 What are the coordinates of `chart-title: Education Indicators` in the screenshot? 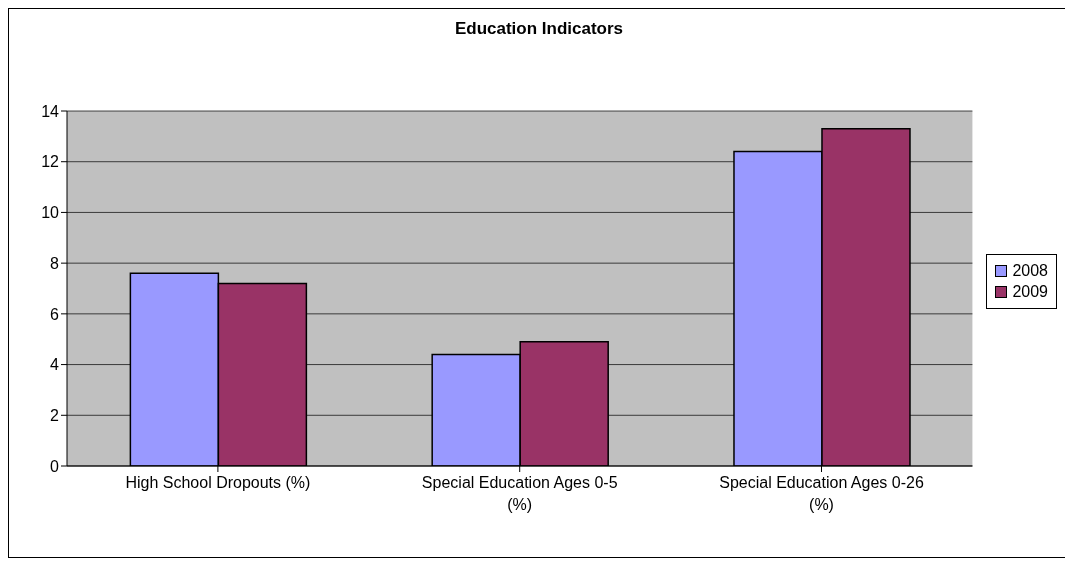 It's located at (539, 29).